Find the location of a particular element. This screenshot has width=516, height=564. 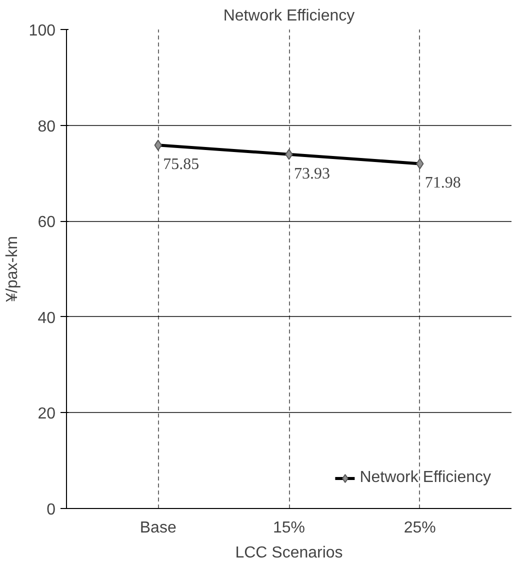

legend-label: Network Efficiency is located at coordinates (425, 478).